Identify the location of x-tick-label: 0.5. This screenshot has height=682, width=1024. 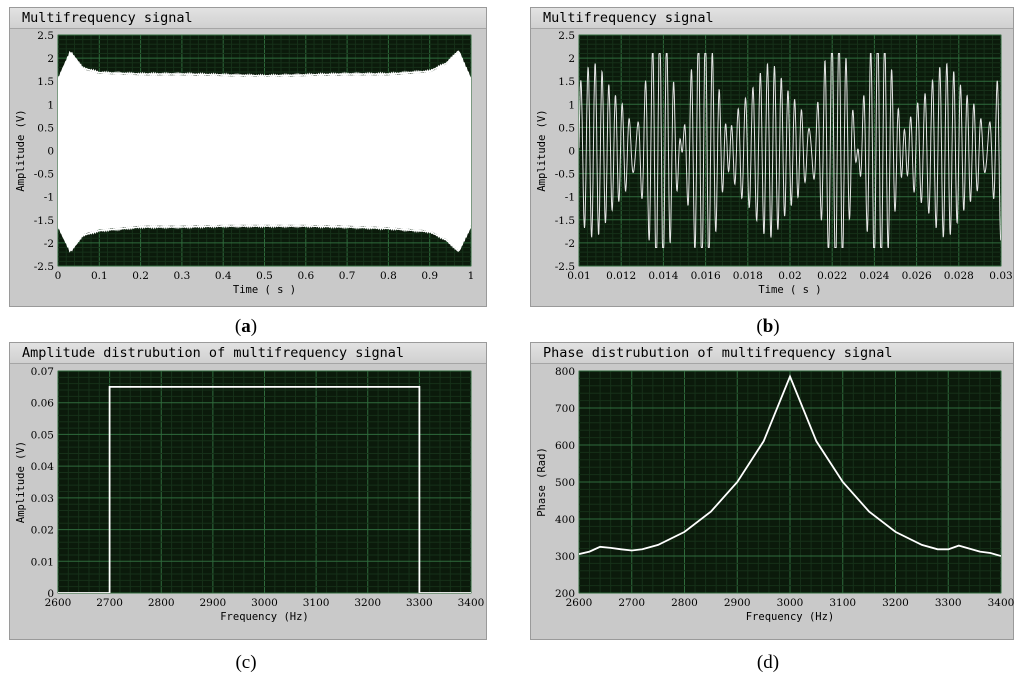
(264, 276).